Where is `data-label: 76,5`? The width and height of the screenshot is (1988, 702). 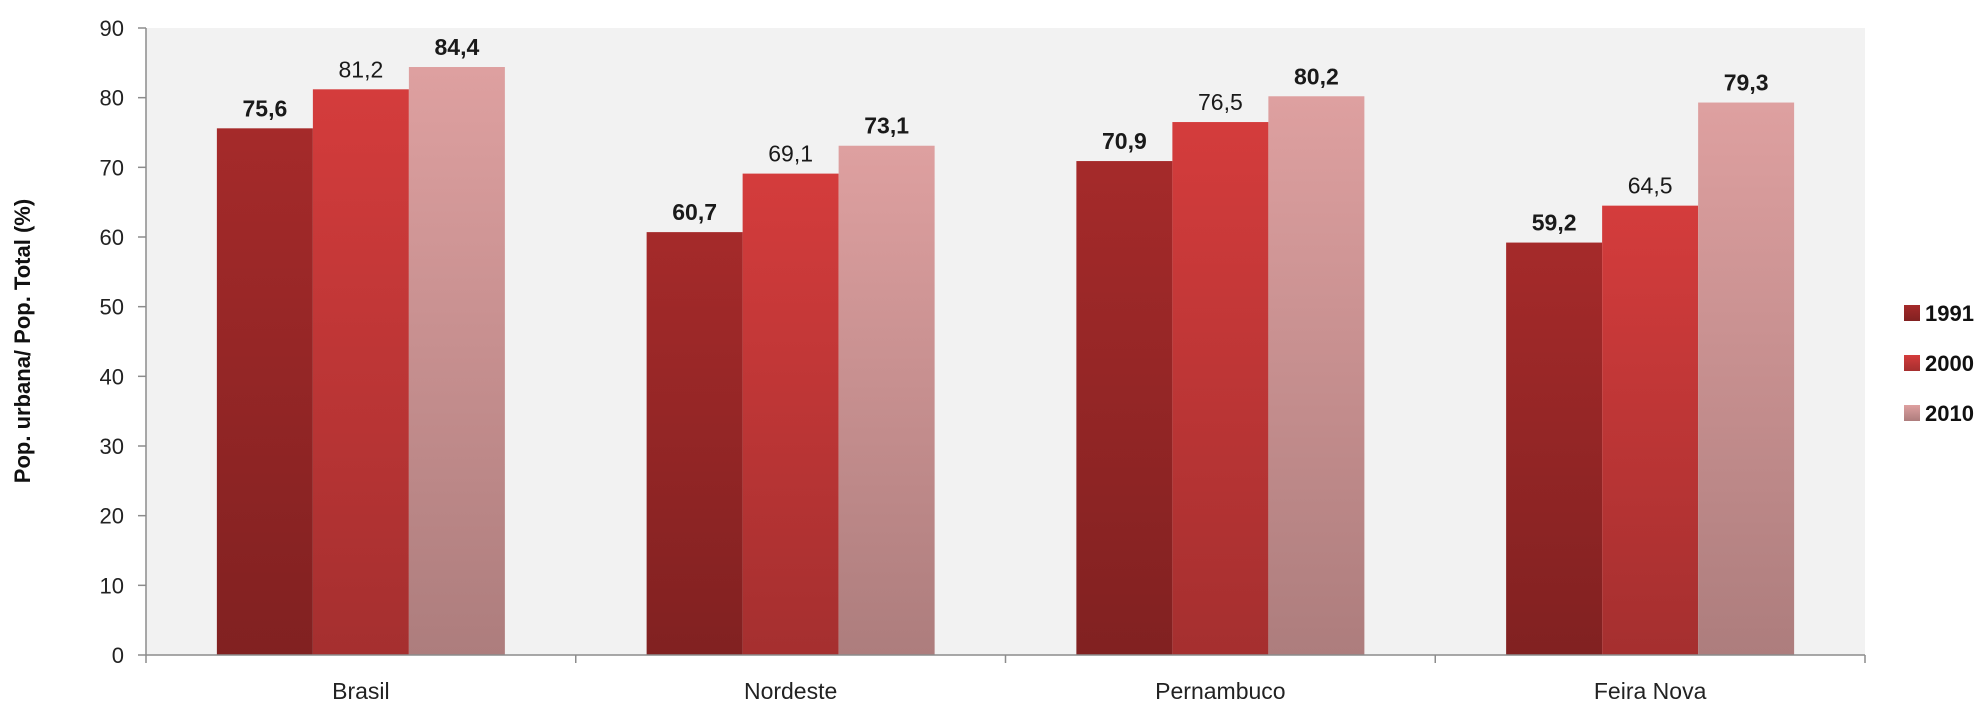
data-label: 76,5 is located at coordinates (1220, 102).